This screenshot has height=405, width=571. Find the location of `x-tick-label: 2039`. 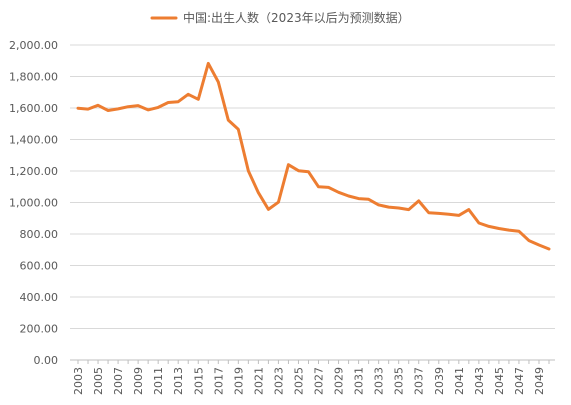

x-tick-label: 2039 is located at coordinates (439, 381).